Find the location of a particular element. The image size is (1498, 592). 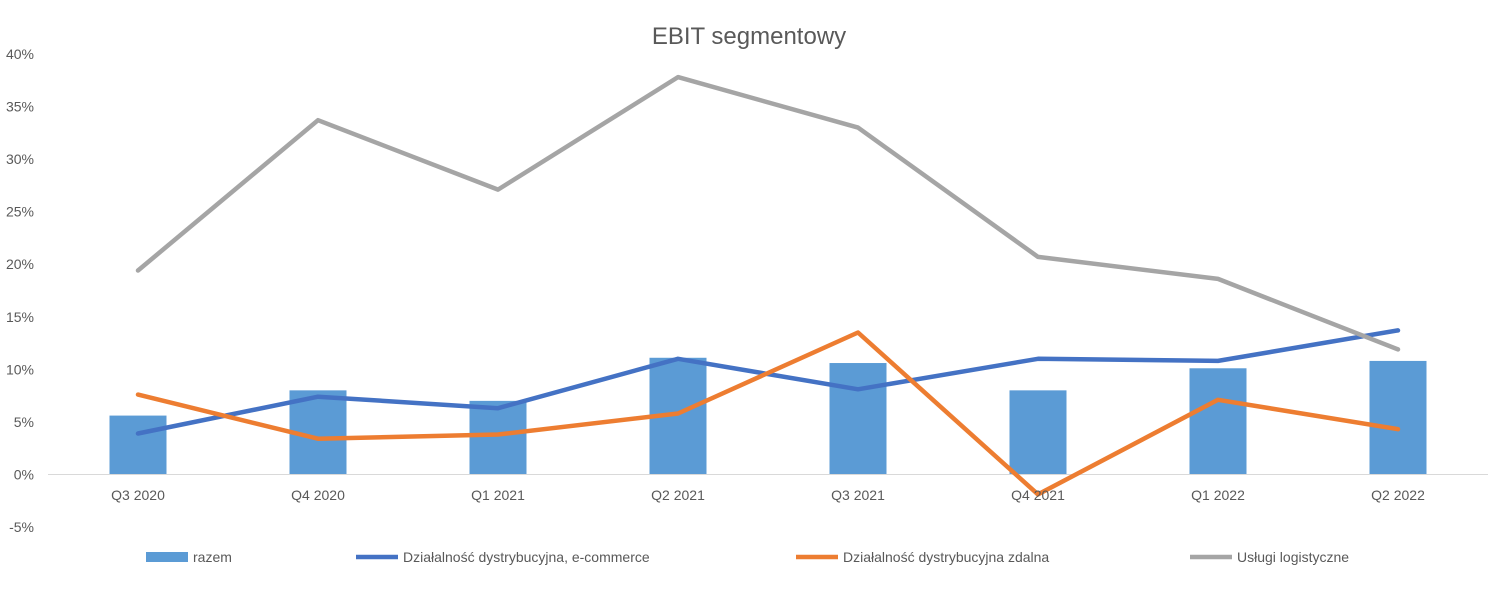

y-tick-label: 35% is located at coordinates (20, 107).